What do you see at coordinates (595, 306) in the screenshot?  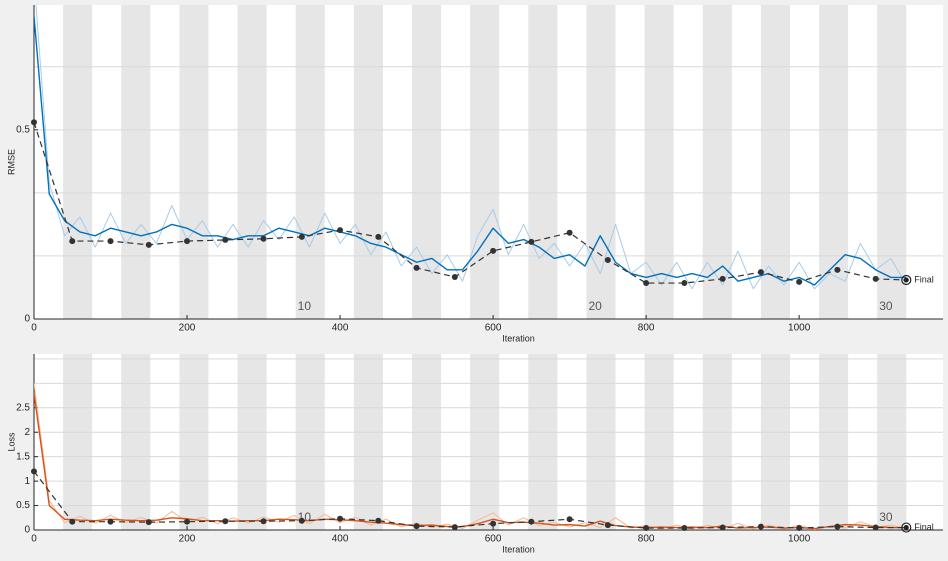 I see `epoch-label: 20` at bounding box center [595, 306].